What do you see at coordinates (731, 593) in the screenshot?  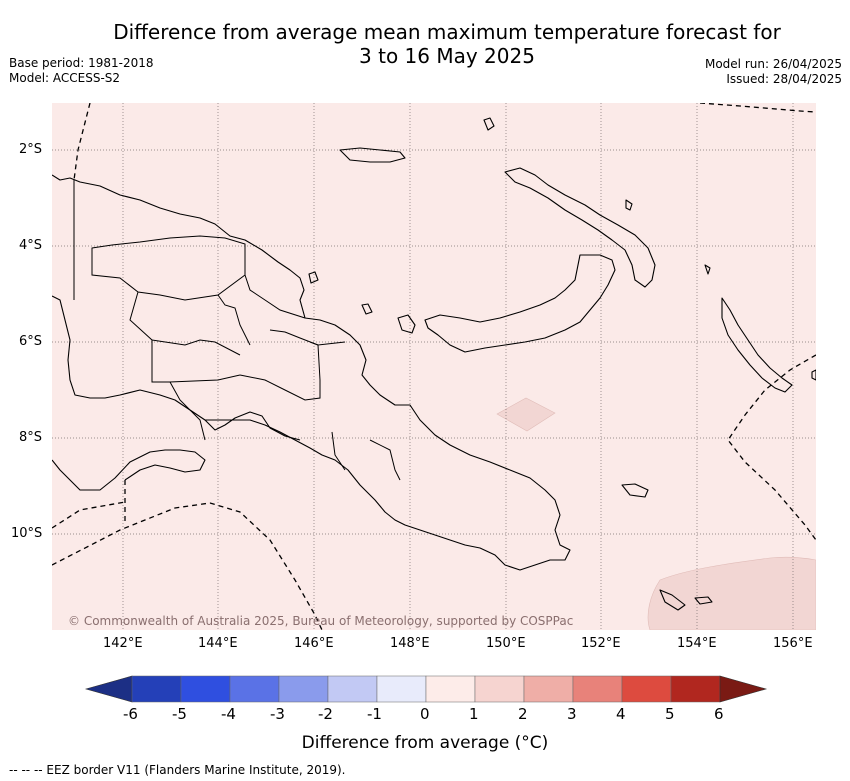 I see `anomaly-region-southeast` at bounding box center [731, 593].